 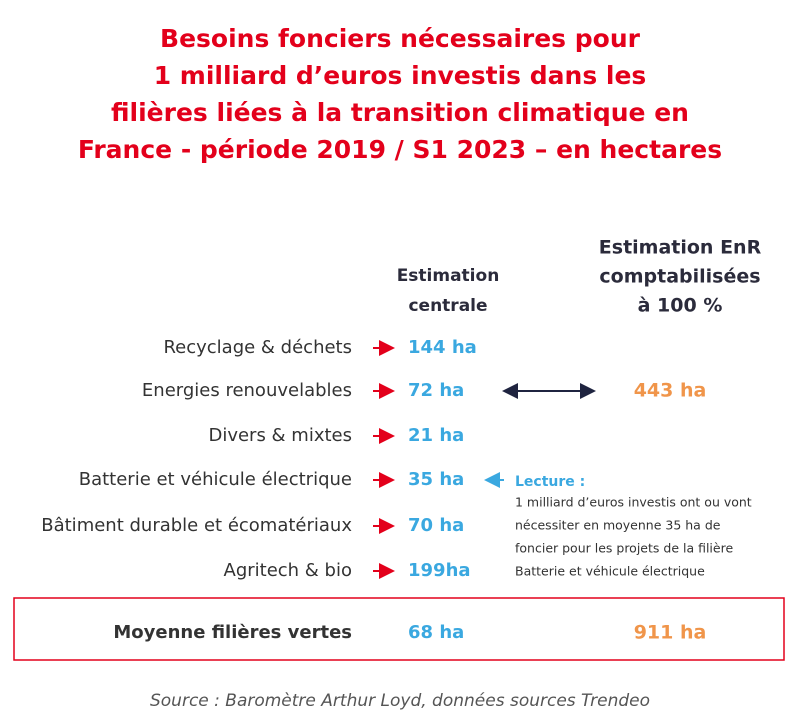 I want to click on row-value: 21 ha, so click(x=436, y=435).